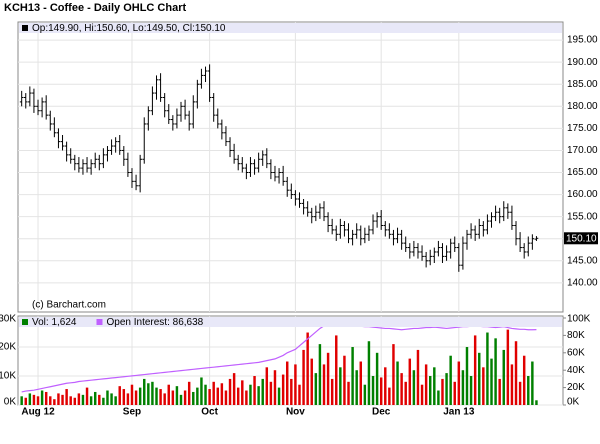 The width and height of the screenshot is (600, 444). What do you see at coordinates (8, 319) in the screenshot?
I see `y-tick-label: 30K` at bounding box center [8, 319].